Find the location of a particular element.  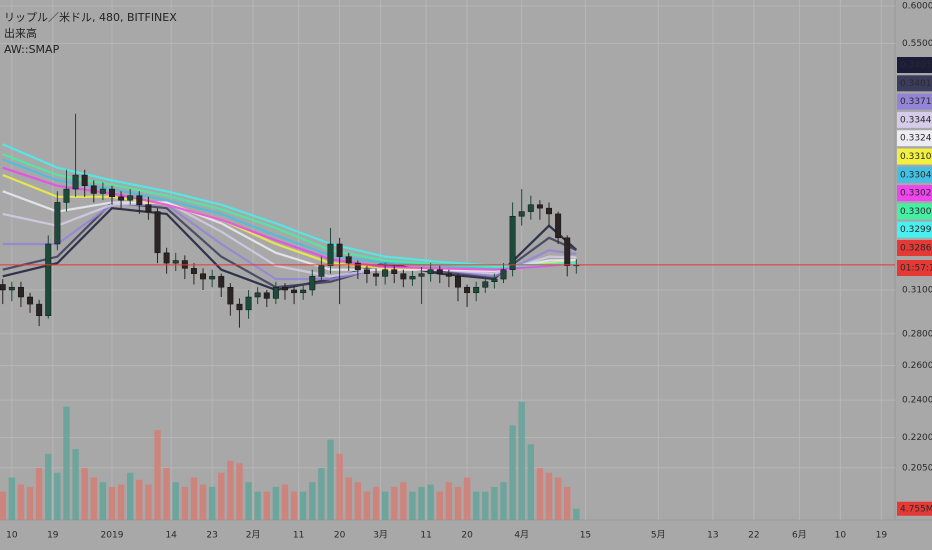

ma-value-label: 0.3371 is located at coordinates (916, 102).